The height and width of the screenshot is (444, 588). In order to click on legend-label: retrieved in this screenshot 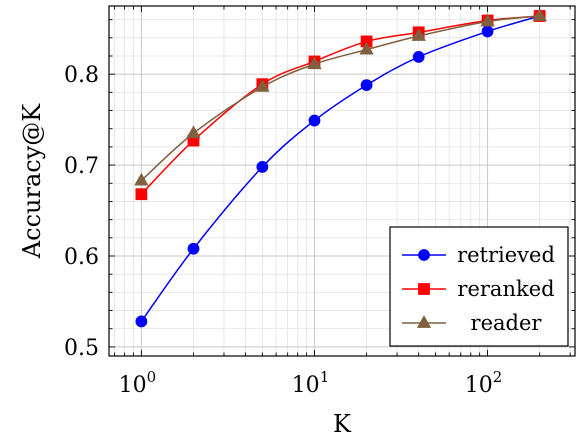, I will do `click(506, 255)`.